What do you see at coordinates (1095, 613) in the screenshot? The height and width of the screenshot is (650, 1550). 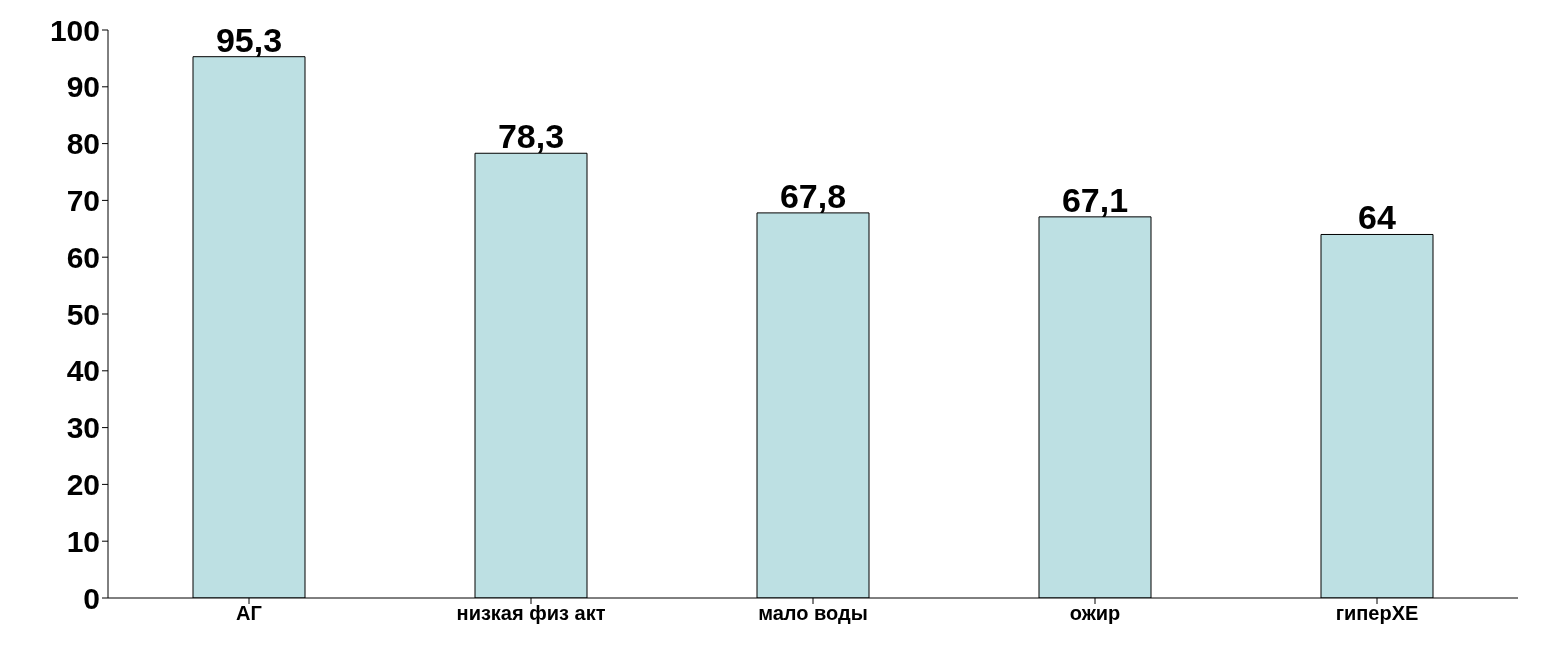 I see `x-tick-label: ожир` at bounding box center [1095, 613].